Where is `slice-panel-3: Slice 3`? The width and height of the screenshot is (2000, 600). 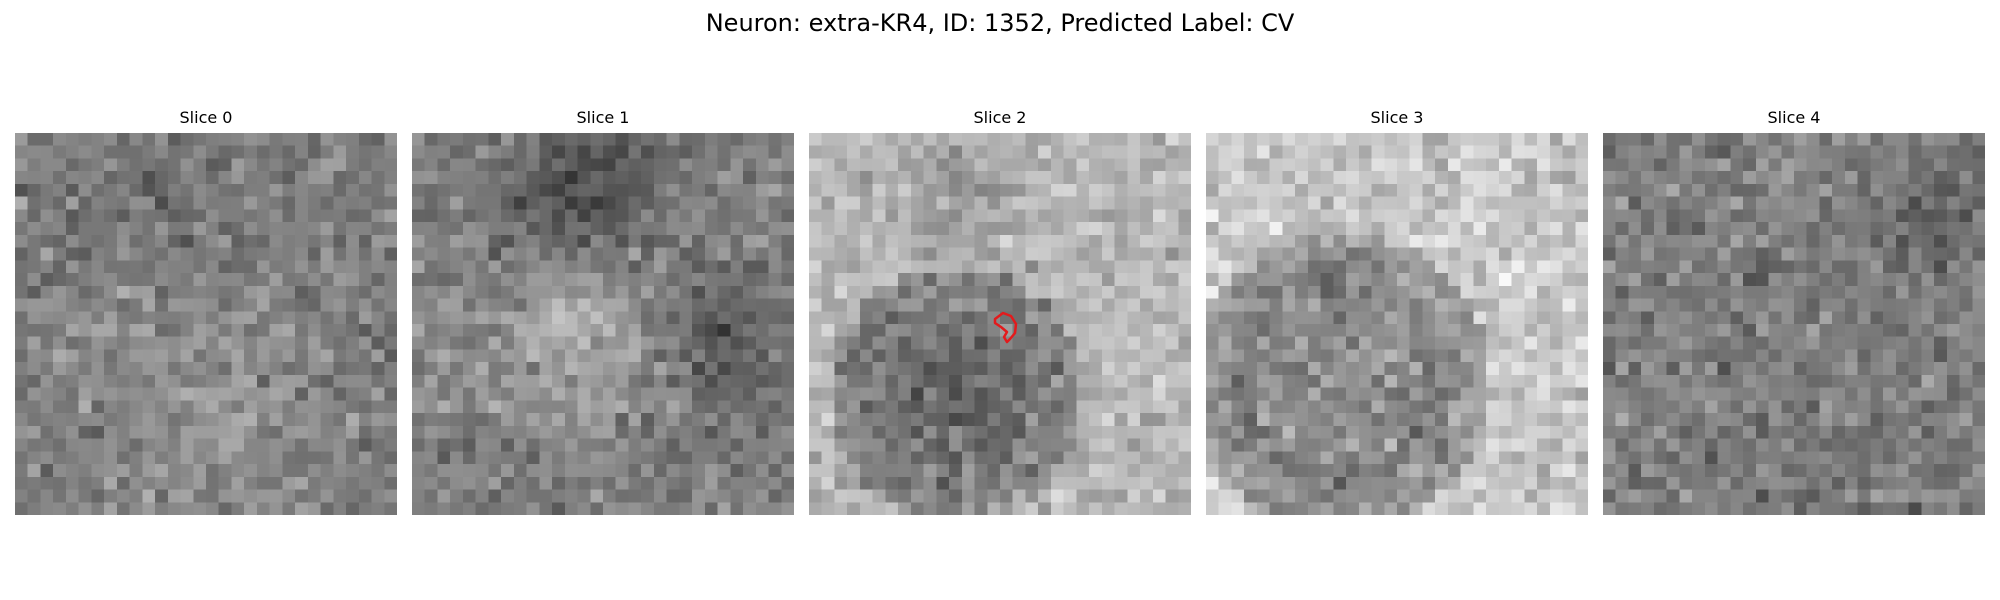
slice-panel-3: Slice 3 is located at coordinates (1397, 311).